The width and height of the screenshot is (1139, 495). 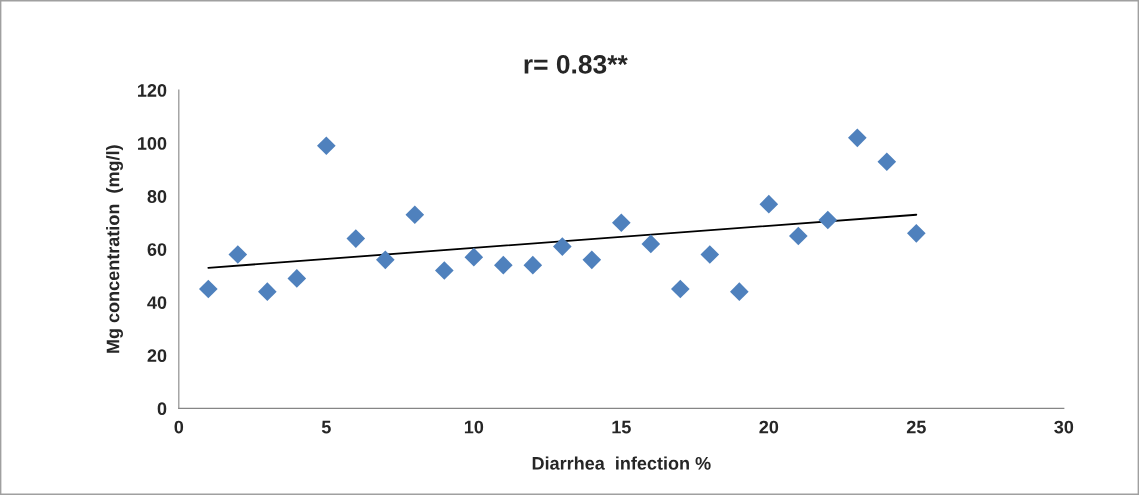 What do you see at coordinates (157, 356) in the screenshot?
I see `y-tick-label: 20` at bounding box center [157, 356].